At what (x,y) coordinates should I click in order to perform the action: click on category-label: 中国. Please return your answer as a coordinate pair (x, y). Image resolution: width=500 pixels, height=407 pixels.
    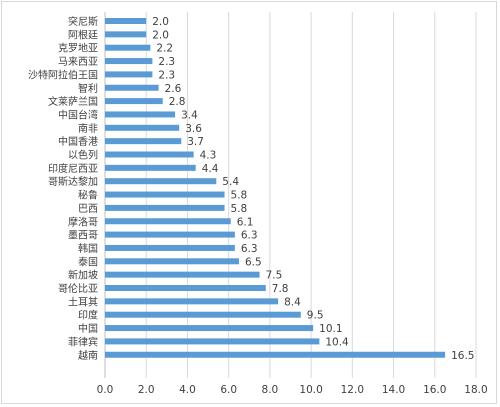
    Looking at the image, I should click on (88, 328).